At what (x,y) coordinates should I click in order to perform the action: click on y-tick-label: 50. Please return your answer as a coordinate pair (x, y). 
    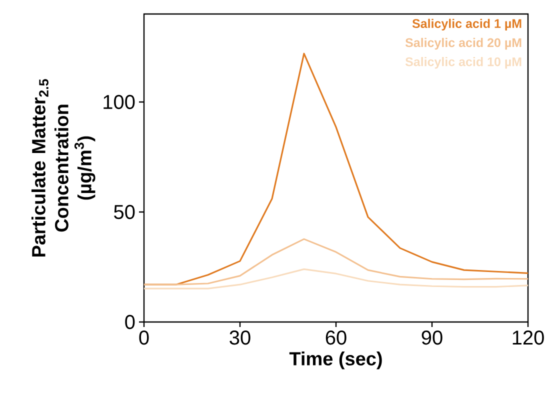
    Looking at the image, I should click on (124, 212).